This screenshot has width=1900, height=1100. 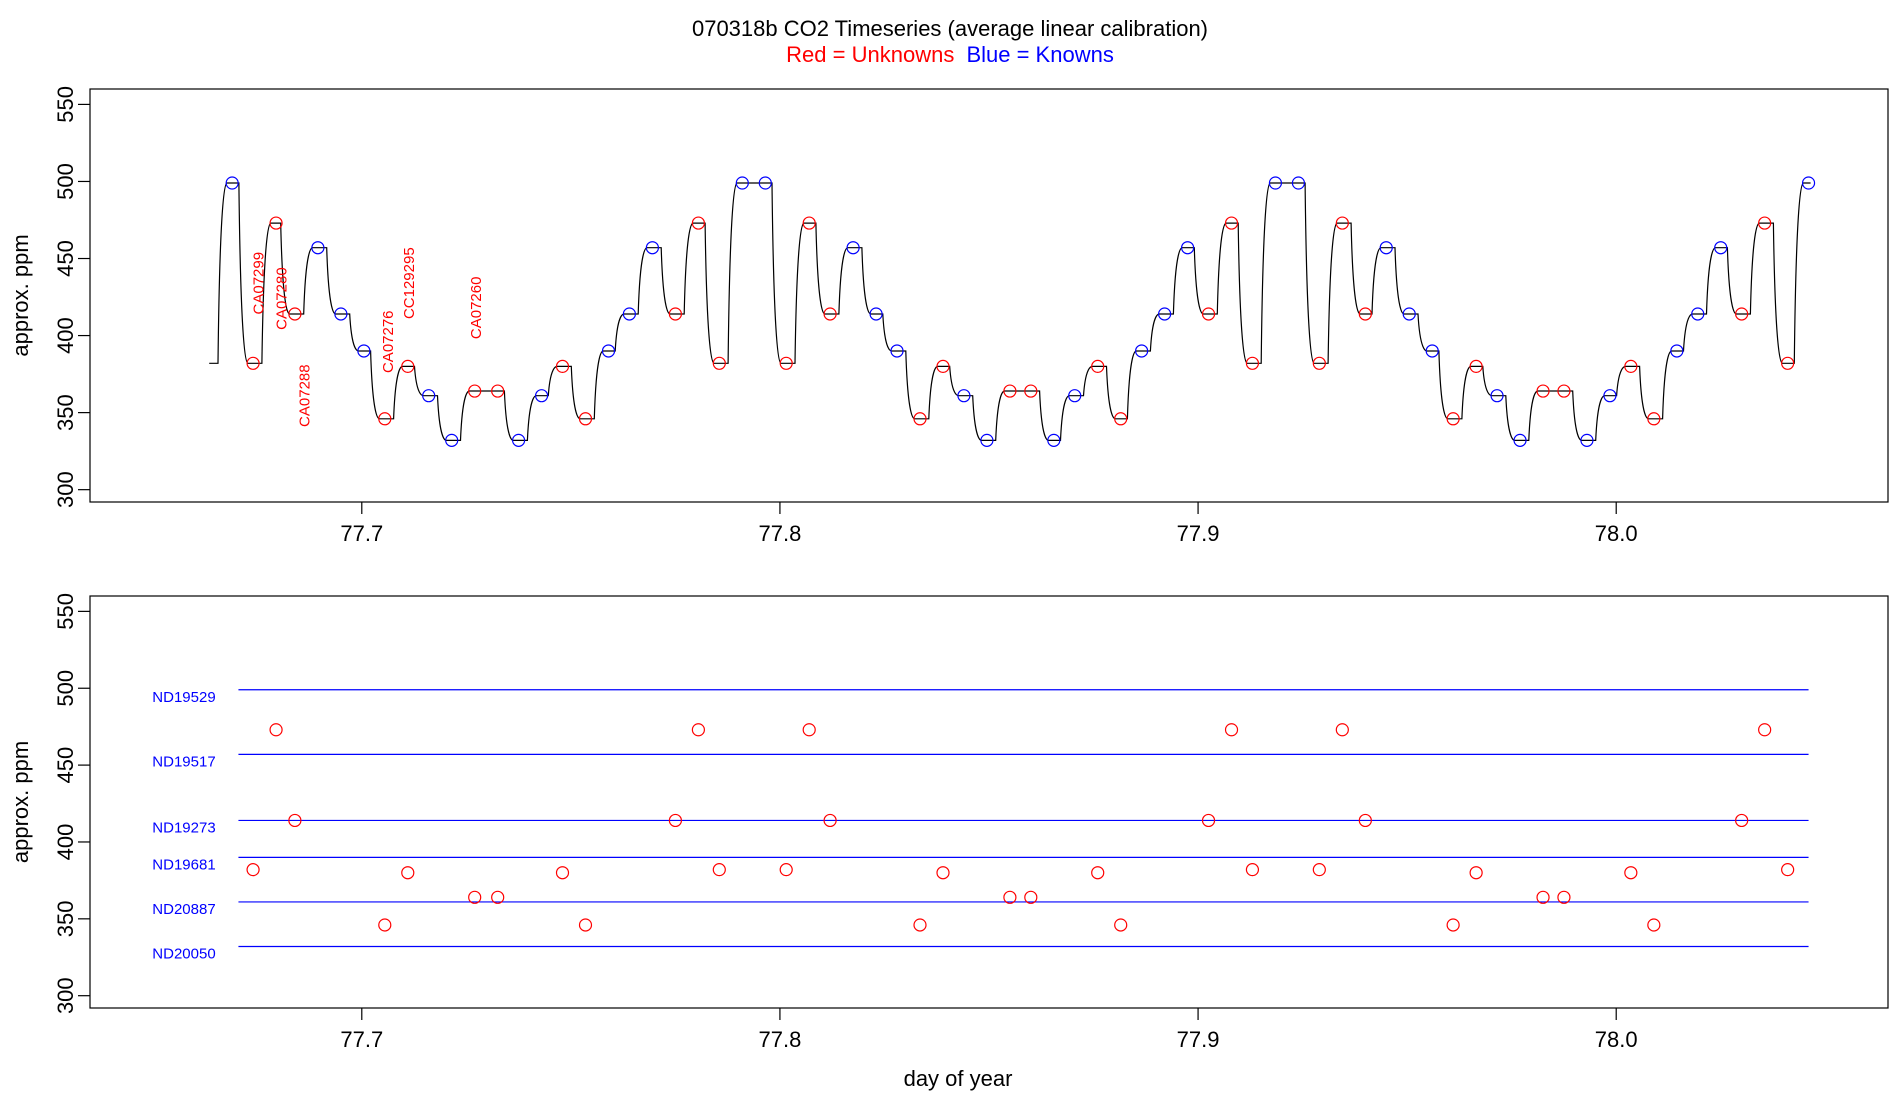 What do you see at coordinates (958, 1078) in the screenshot?
I see `x-axis-label: day of year` at bounding box center [958, 1078].